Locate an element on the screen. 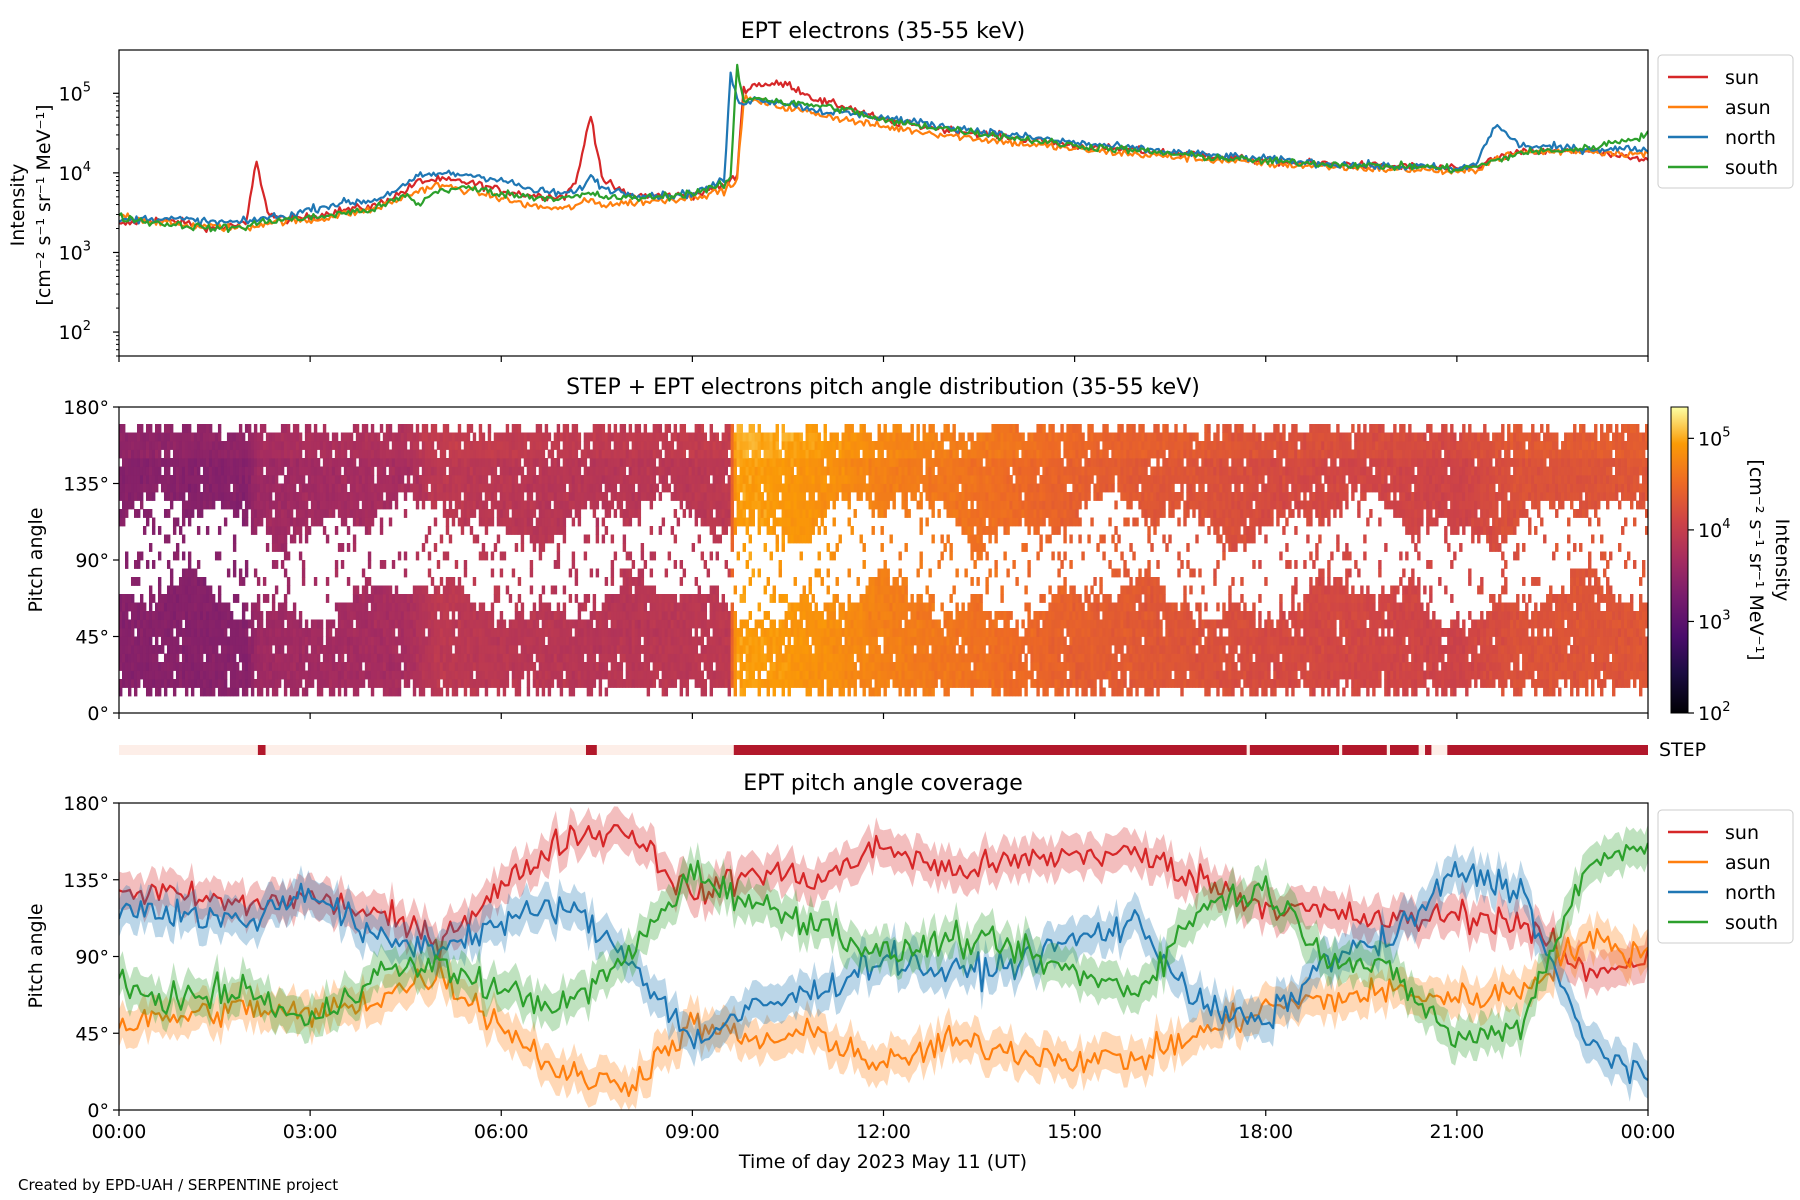  legend-label-south: south is located at coordinates (1751, 168).